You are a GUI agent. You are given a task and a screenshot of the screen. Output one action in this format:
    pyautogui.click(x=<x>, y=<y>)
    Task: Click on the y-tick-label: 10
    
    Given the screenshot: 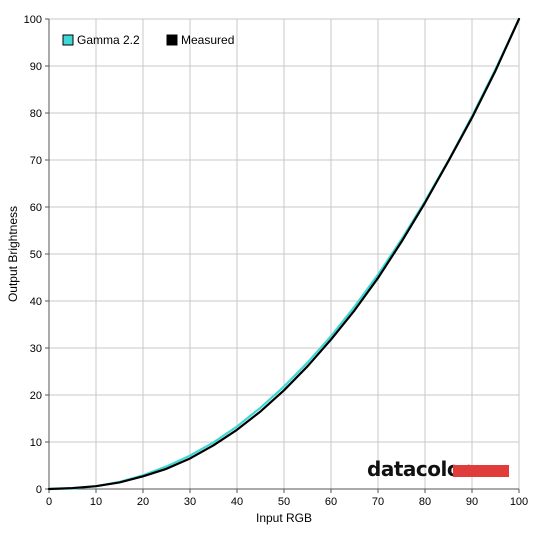 What is the action you would take?
    pyautogui.click(x=36, y=443)
    